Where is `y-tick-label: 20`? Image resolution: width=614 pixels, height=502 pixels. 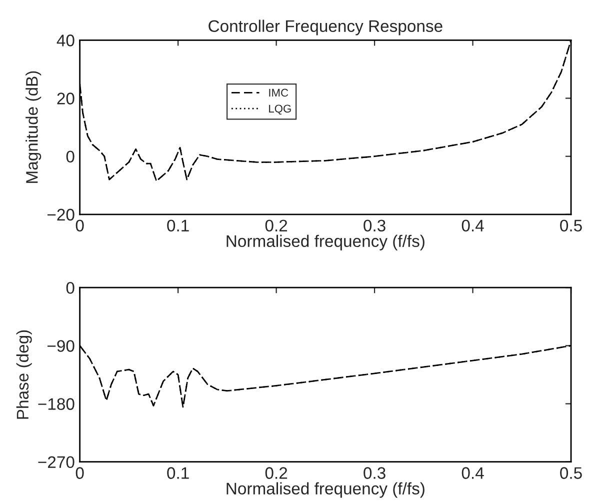
y-tick-label: 20 is located at coordinates (65, 98).